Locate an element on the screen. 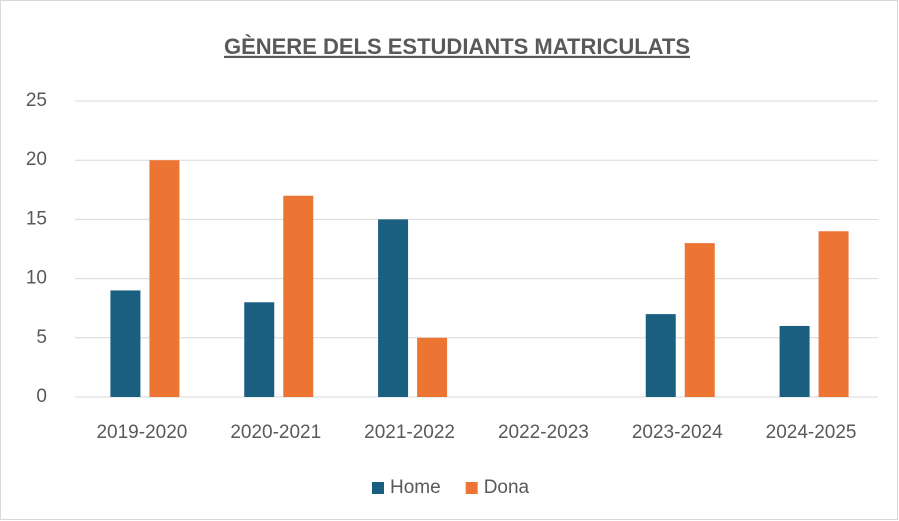 This screenshot has height=521, width=899. y-tick-label: 10 is located at coordinates (36, 278).